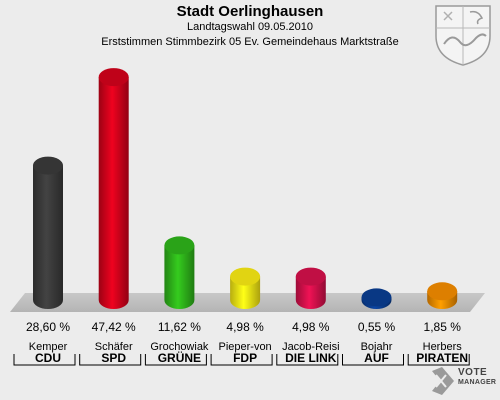  What do you see at coordinates (179, 357) in the screenshot?
I see `party-label: GRÜNE` at bounding box center [179, 357].